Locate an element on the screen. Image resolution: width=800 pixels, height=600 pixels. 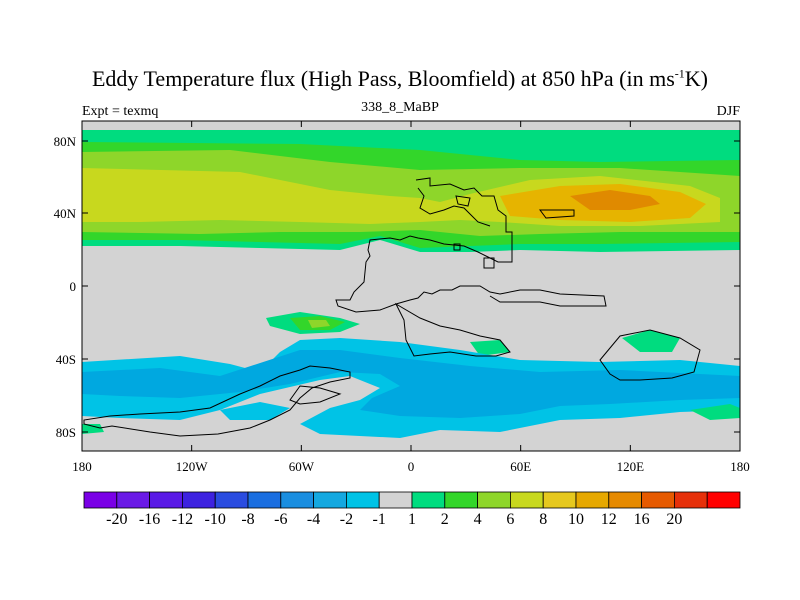
colorbar-label: -12 is located at coordinates (182, 519).